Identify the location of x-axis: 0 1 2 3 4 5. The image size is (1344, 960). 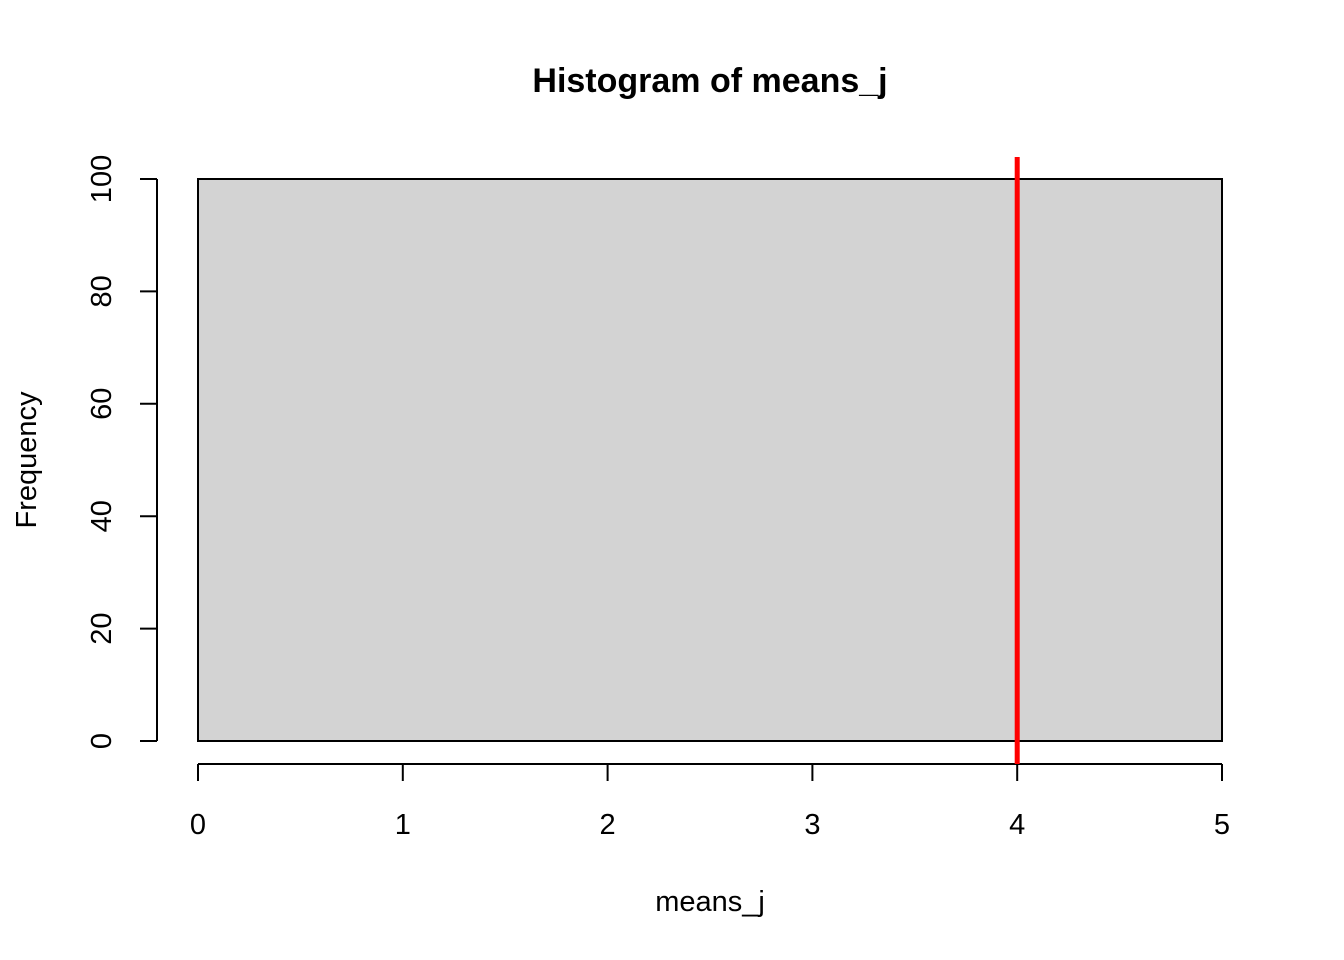
(710, 802).